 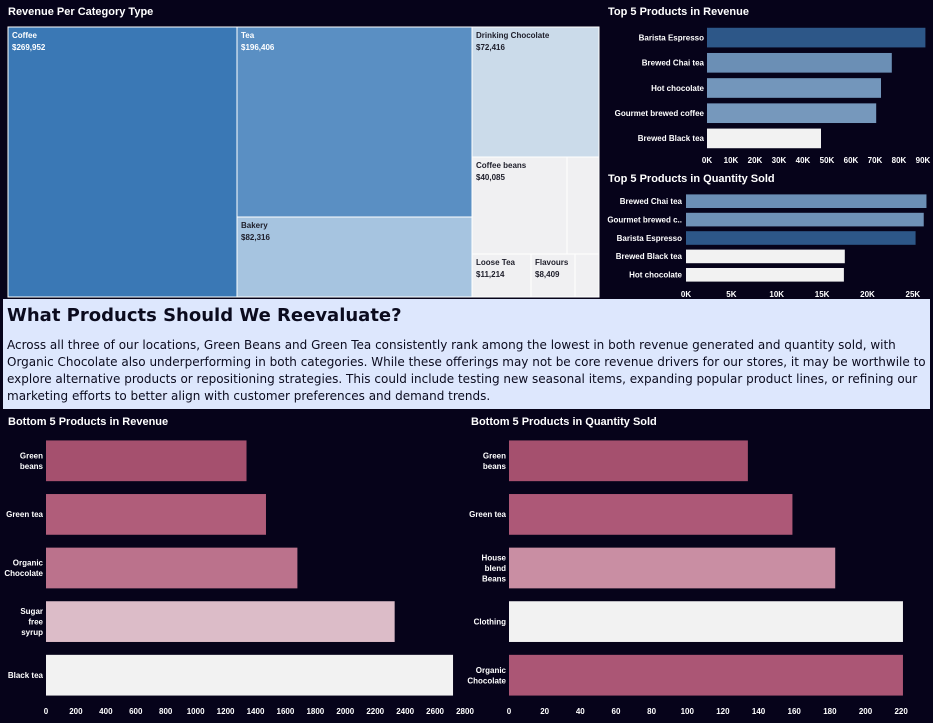 What do you see at coordinates (23, 573) in the screenshot?
I see `bottom-revenue-category-label: Chocolate` at bounding box center [23, 573].